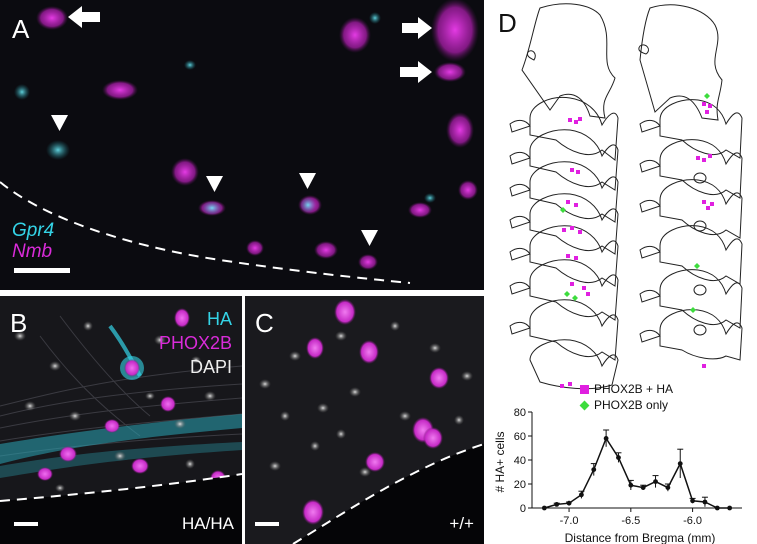 This screenshot has width=757, height=544. Describe the element at coordinates (634, 389) in the screenshot. I see `legend-label-phox2b-ha: PHOX2B + HA` at that location.